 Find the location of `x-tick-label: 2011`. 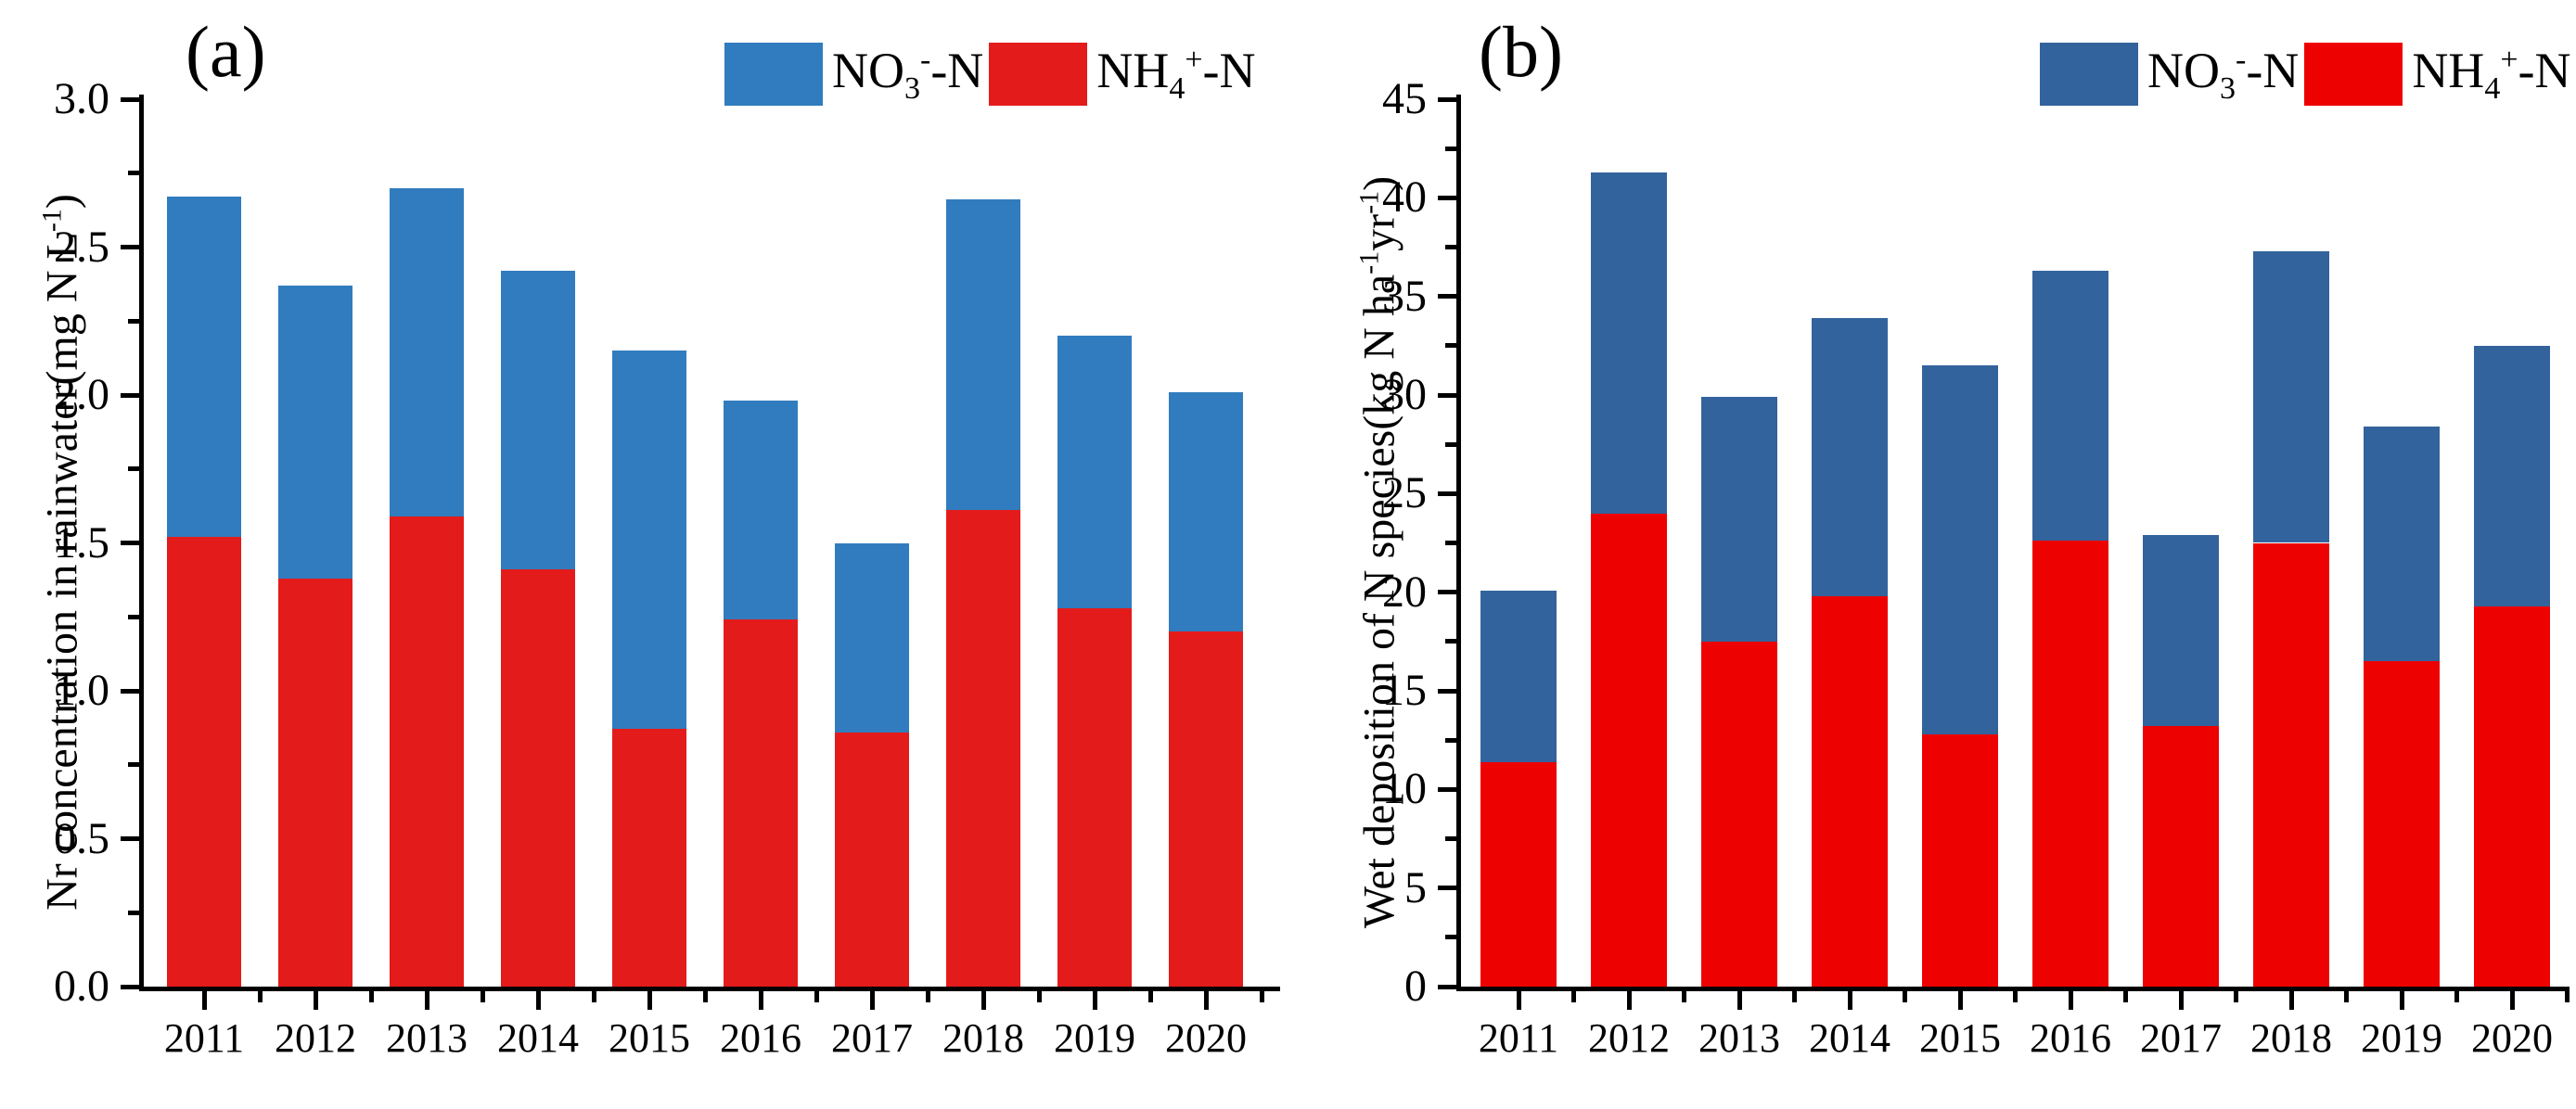

x-tick-label: 2011 is located at coordinates (204, 1038).